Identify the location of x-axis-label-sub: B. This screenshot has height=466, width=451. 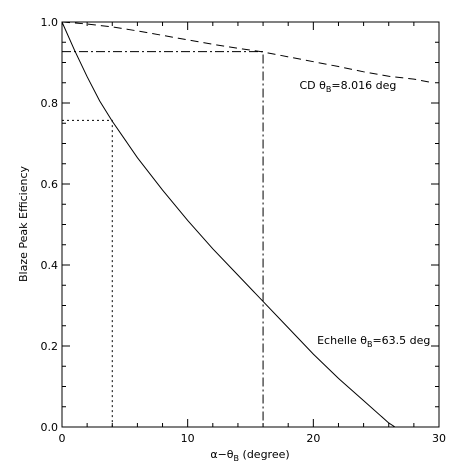
(237, 458).